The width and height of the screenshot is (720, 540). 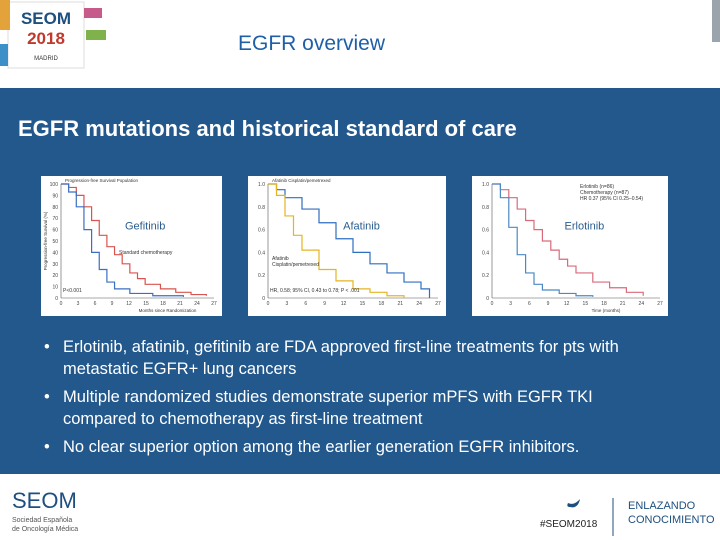 What do you see at coordinates (55, 288) in the screenshot?
I see `y-tick-label: 10` at bounding box center [55, 288].